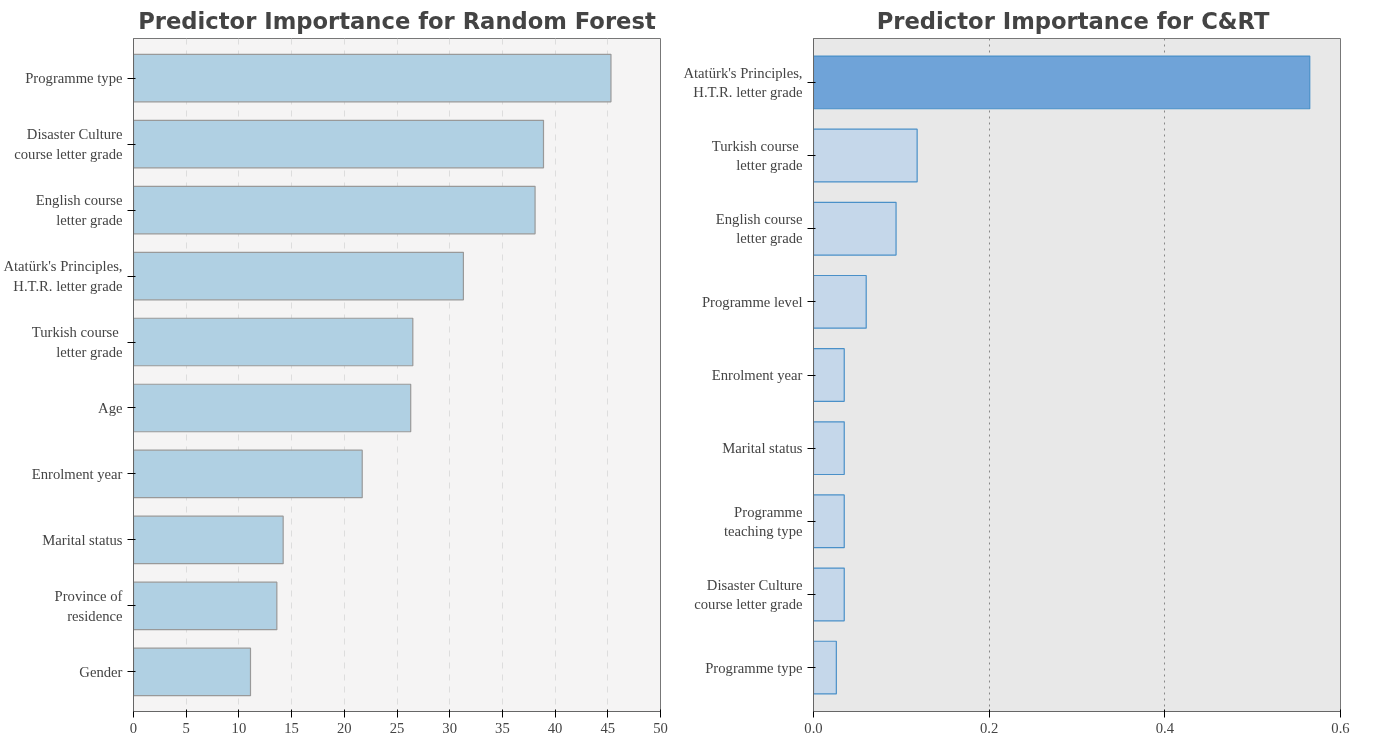  I want to click on x-tick-label: 0.0, so click(813, 727).